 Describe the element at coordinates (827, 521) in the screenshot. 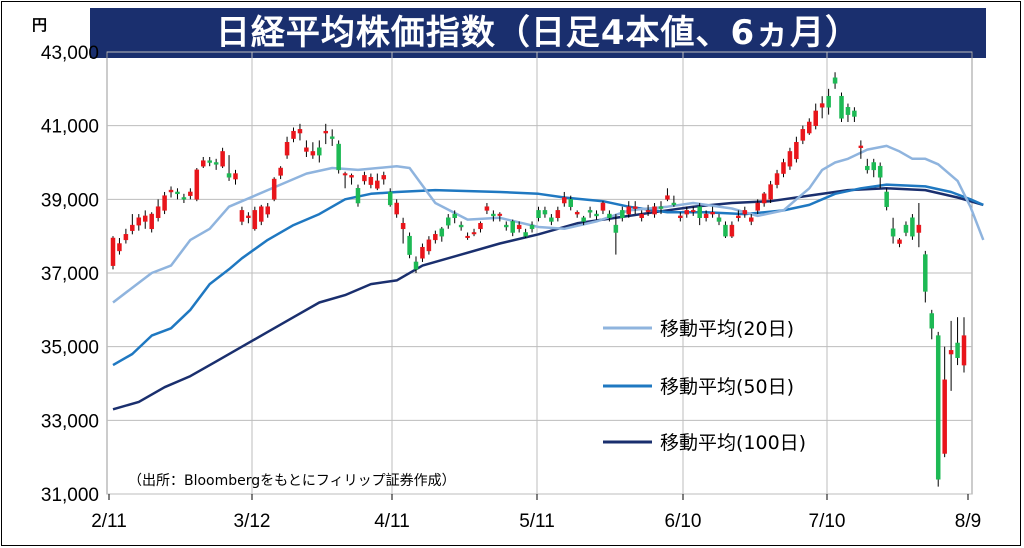

I see `x-tick-label: 7/10` at that location.